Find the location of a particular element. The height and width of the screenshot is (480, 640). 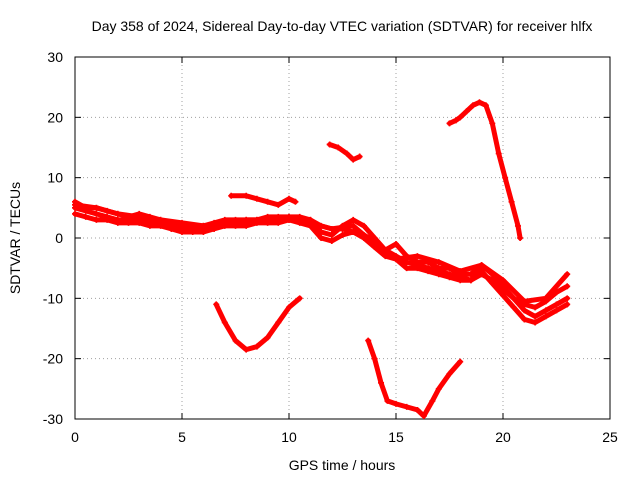

y-tick-labels: 30 20 10 0 -10 -20 -30 is located at coordinates (53, 238).